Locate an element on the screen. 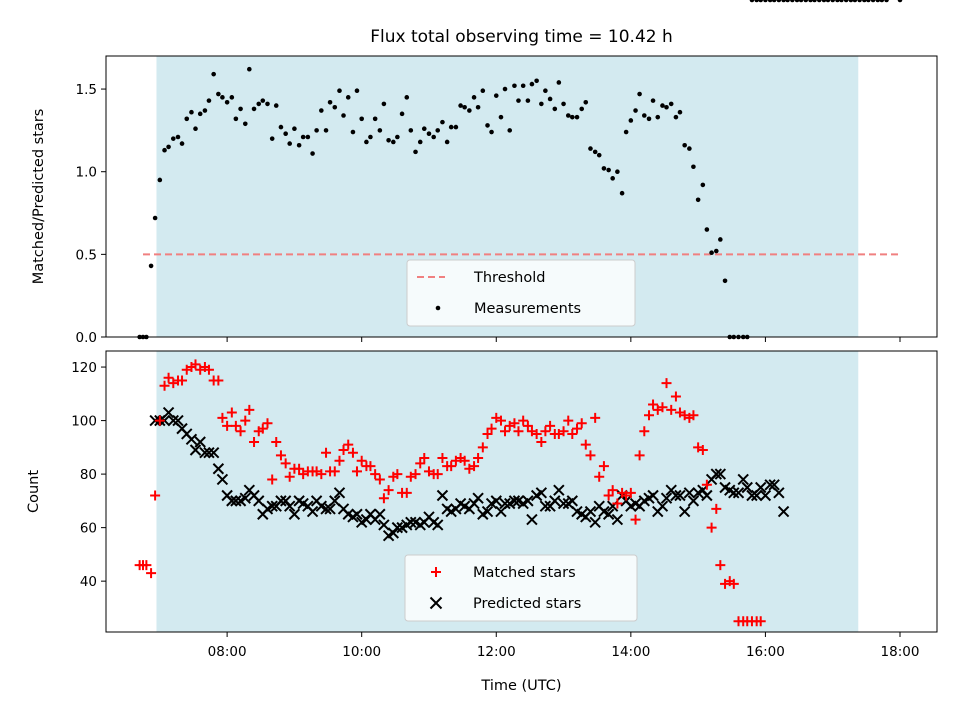  legend-predicted-stars-symbol is located at coordinates (436, 603).